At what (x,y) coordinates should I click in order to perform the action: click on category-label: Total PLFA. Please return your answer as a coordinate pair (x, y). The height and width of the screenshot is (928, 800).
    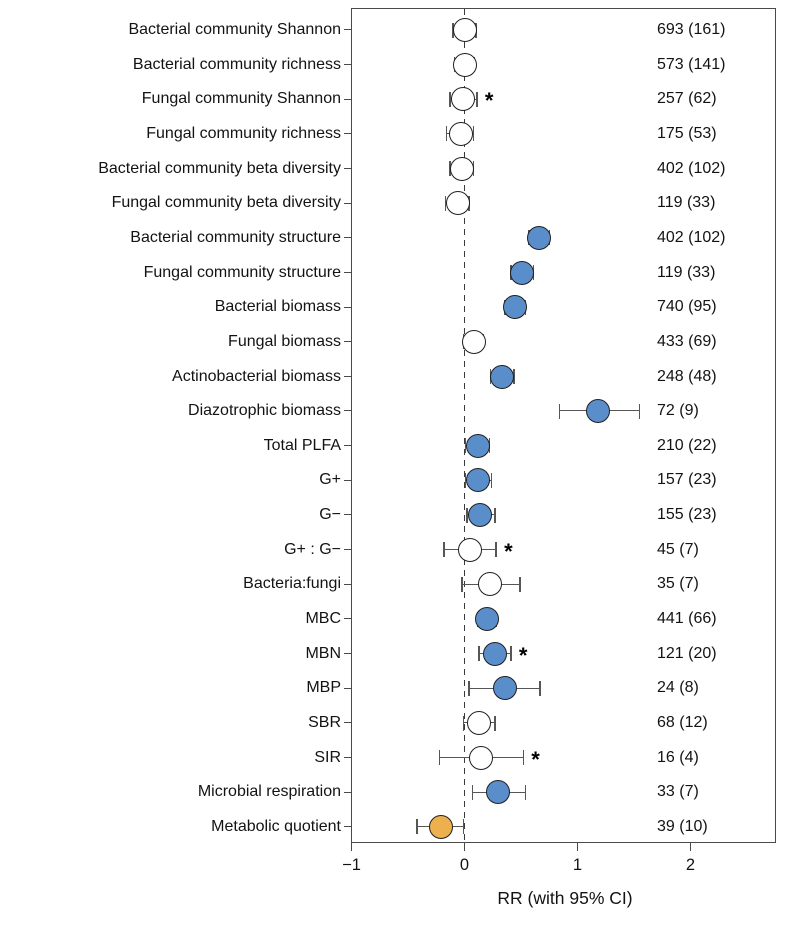
    Looking at the image, I should click on (302, 445).